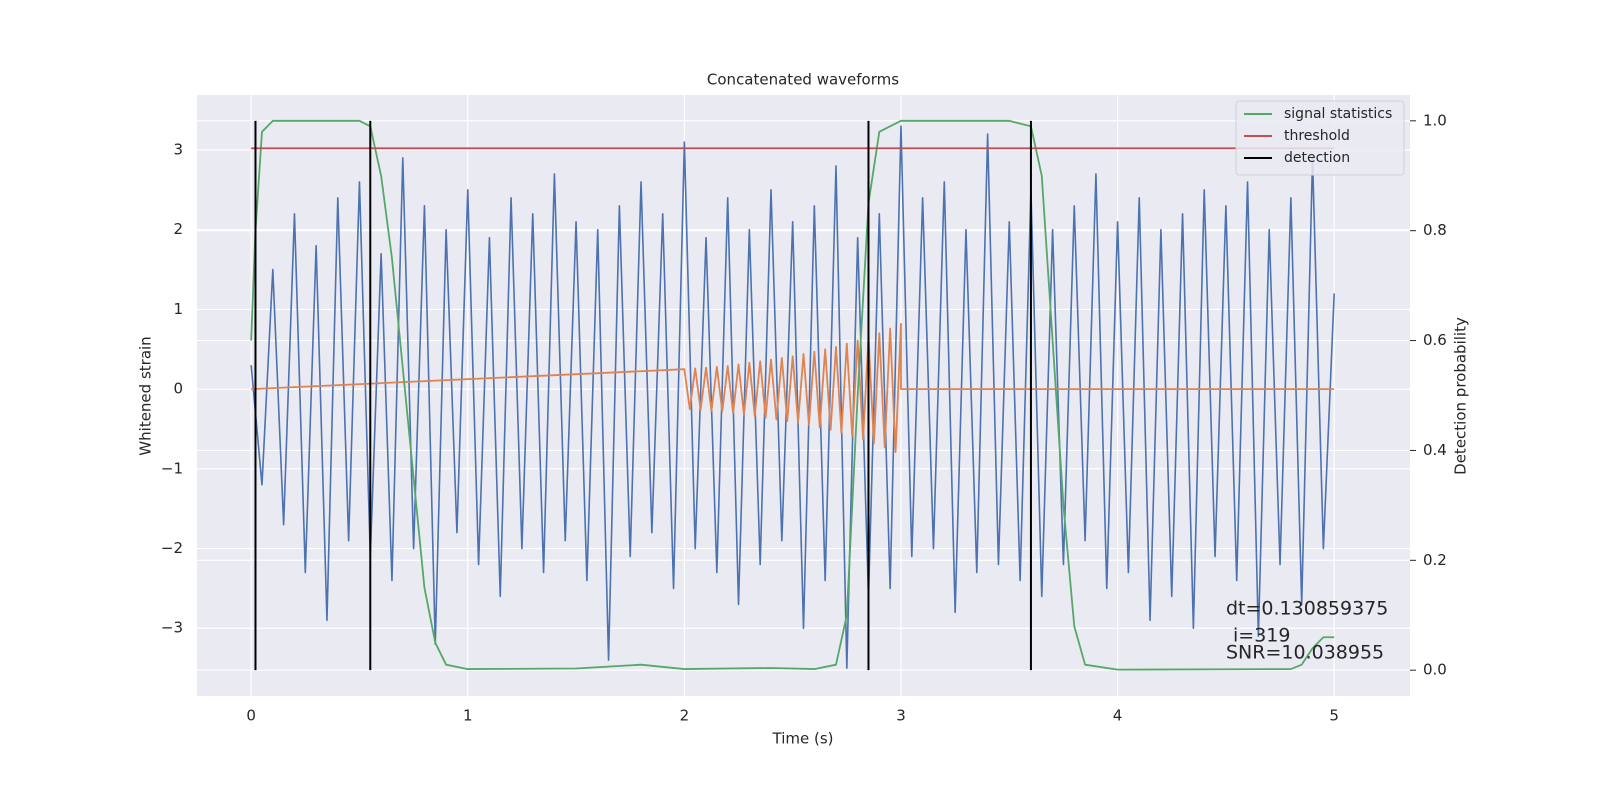 This screenshot has width=1600, height=800. I want to click on annotation: SNR=10.038955, so click(1305, 653).